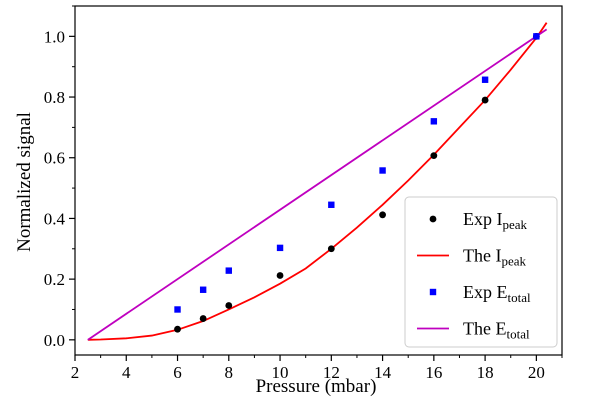 Image resolution: width=589 pixels, height=403 pixels. I want to click on legend-label-0: Exp Ipeak, so click(495, 220).